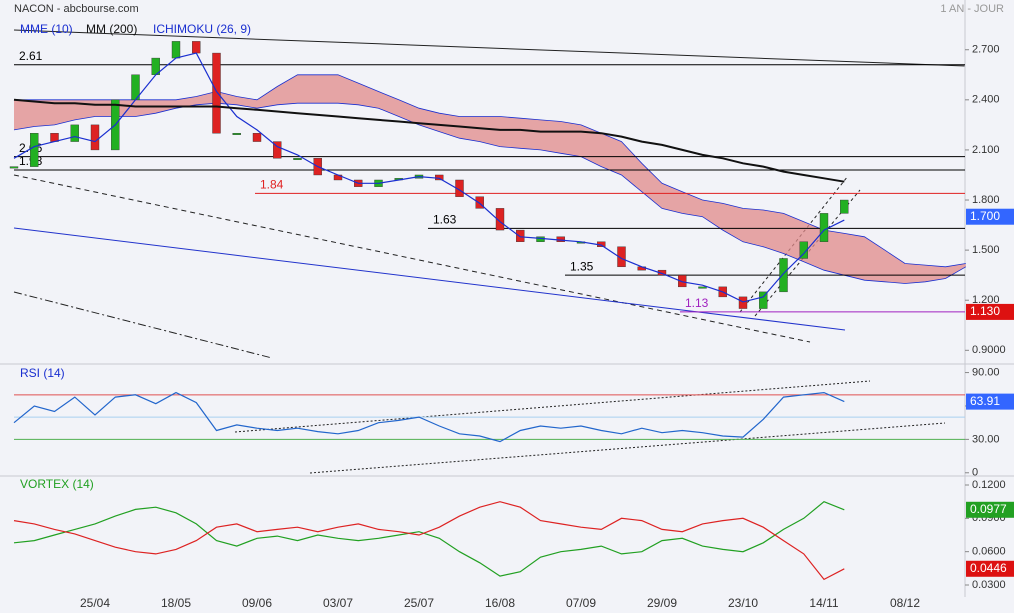  Describe the element at coordinates (986, 200) in the screenshot. I see `y-tick-label: 1.800` at that location.